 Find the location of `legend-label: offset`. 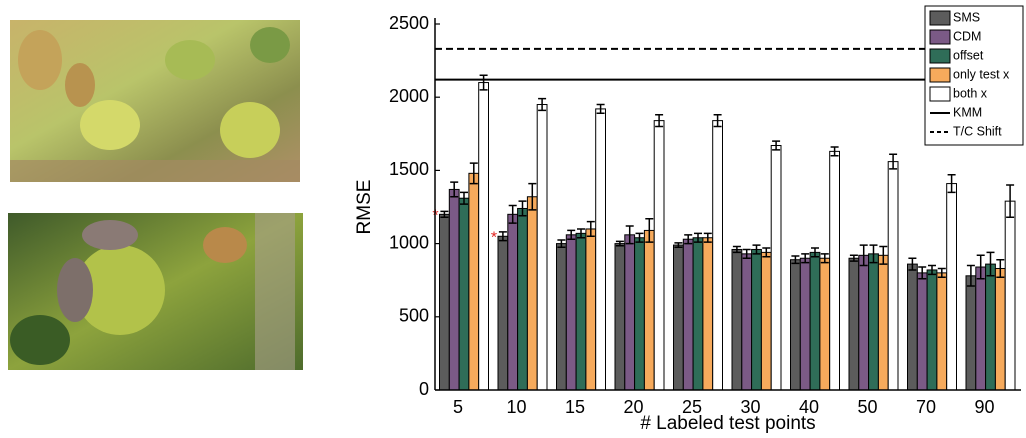

legend-label: offset is located at coordinates (968, 55).